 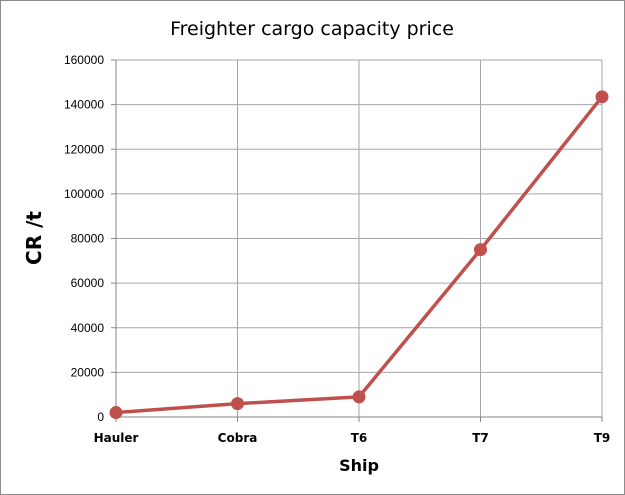 What do you see at coordinates (238, 438) in the screenshot?
I see `x-tick-label: Cobra` at bounding box center [238, 438].